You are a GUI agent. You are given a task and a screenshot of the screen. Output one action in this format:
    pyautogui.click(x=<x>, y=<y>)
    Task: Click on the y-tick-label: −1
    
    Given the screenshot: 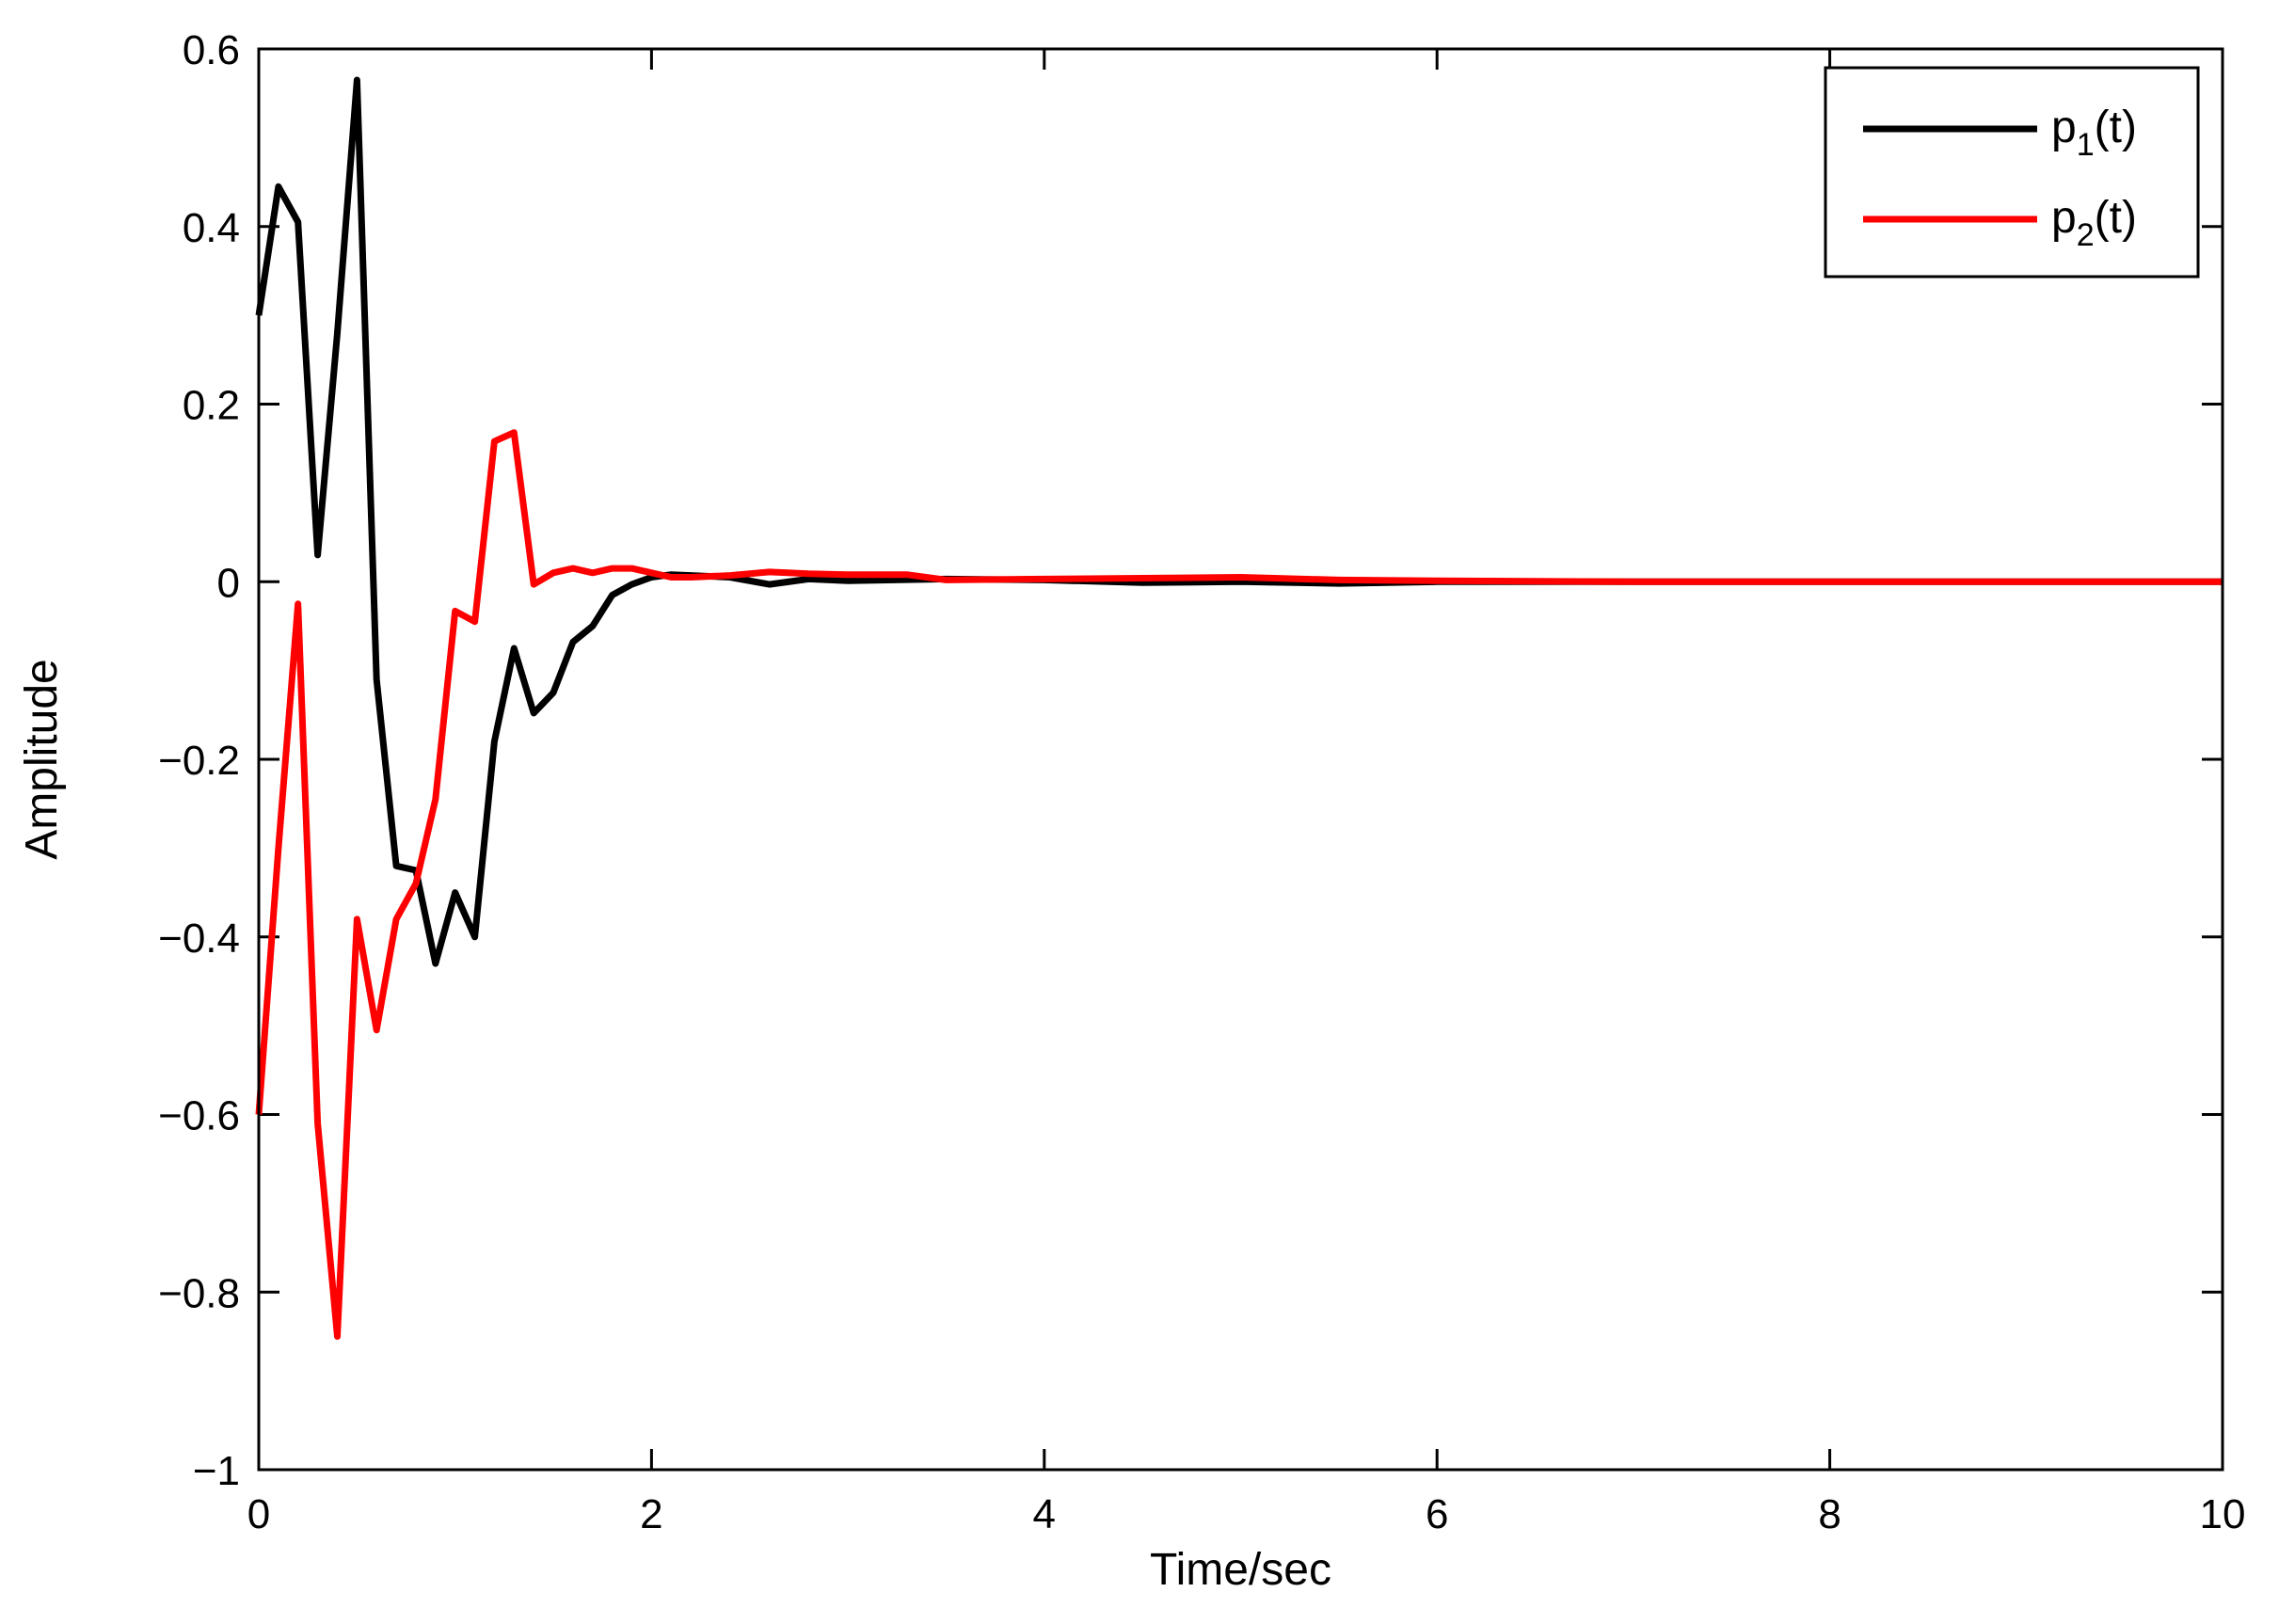 What is the action you would take?
    pyautogui.click(x=216, y=1471)
    